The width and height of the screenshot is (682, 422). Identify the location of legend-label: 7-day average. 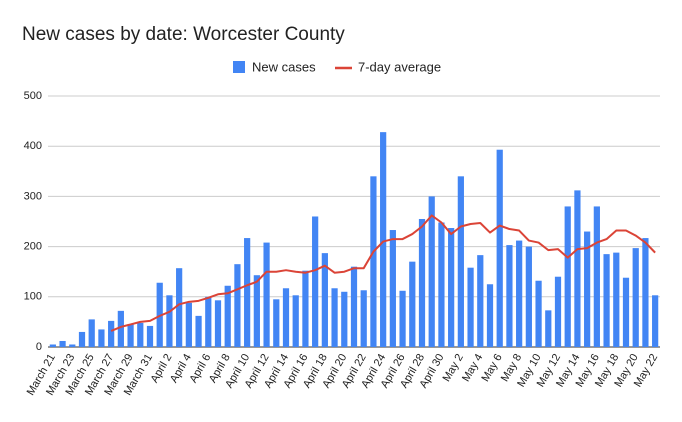
(399, 66).